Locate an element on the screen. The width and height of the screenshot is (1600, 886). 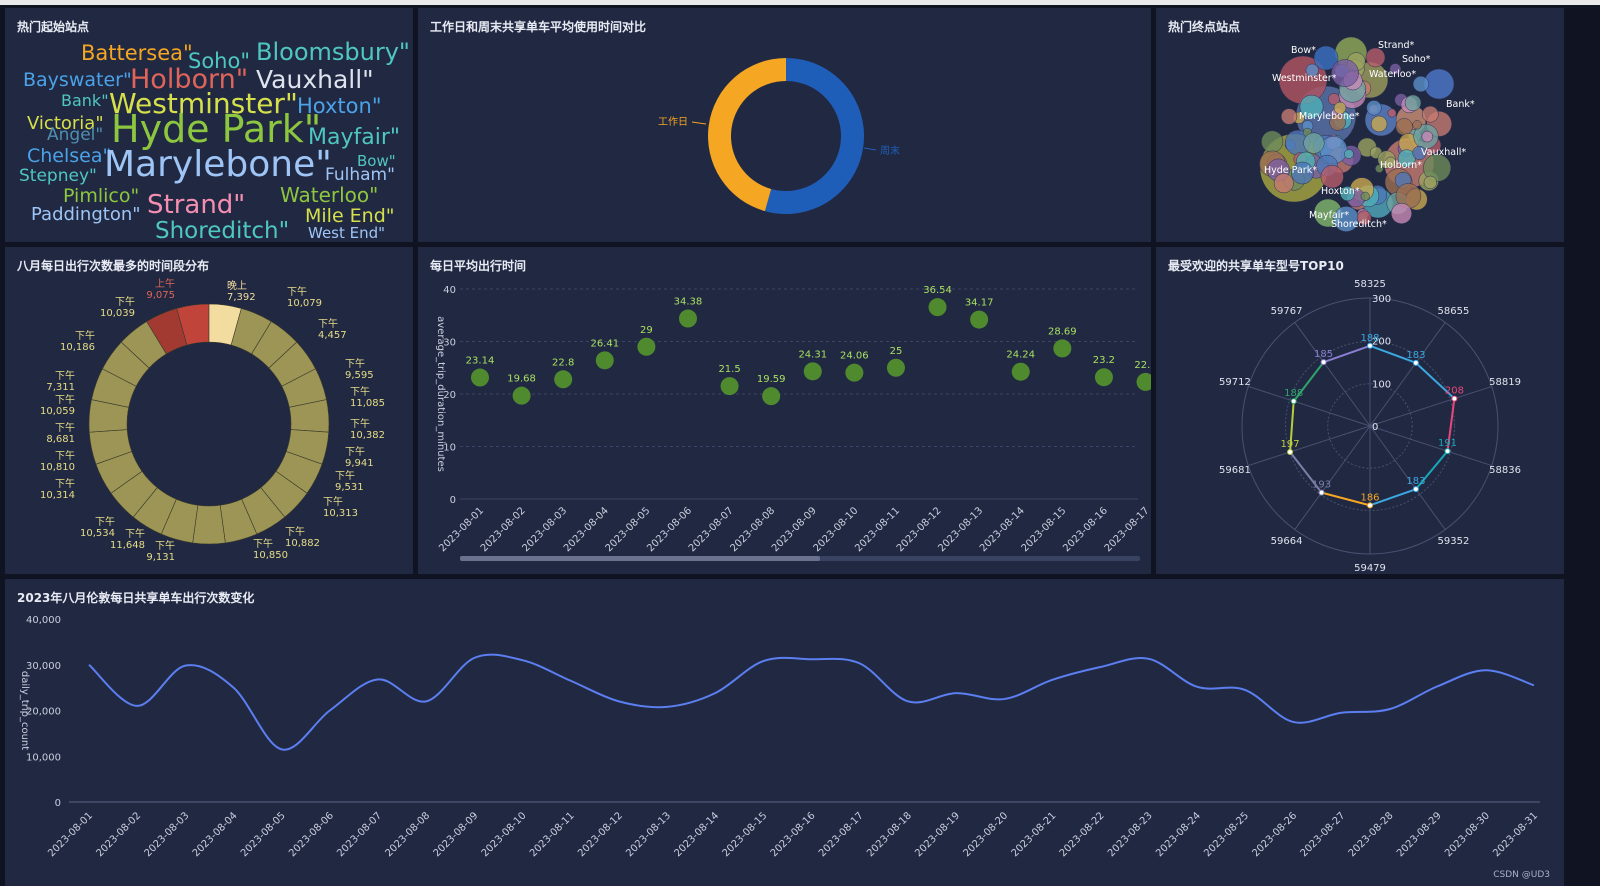
radar-indicator: 59479 is located at coordinates (1370, 568).